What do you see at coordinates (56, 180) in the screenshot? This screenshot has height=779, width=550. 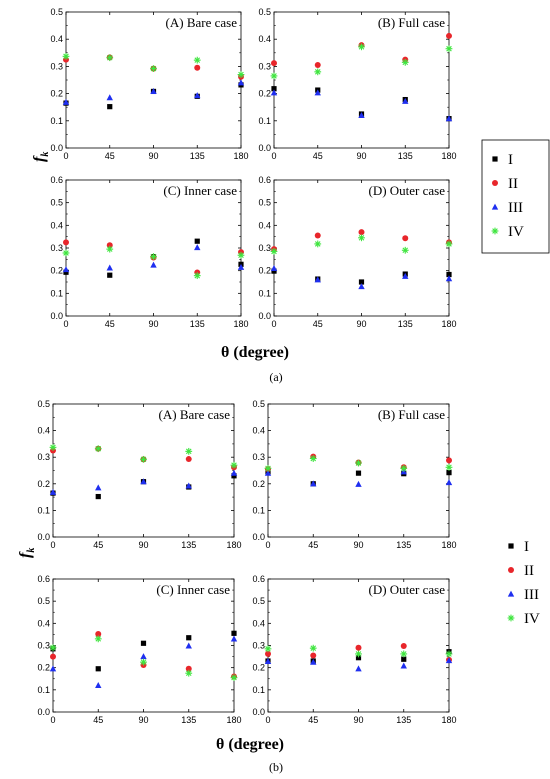 I see `y-tick-label: 0.6` at bounding box center [56, 180].